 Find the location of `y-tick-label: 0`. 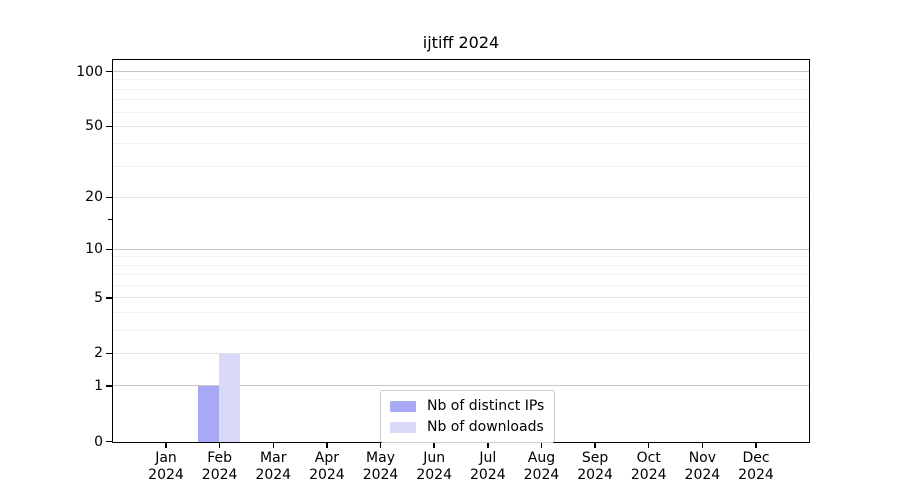

y-tick-label: 0 is located at coordinates (98, 441).